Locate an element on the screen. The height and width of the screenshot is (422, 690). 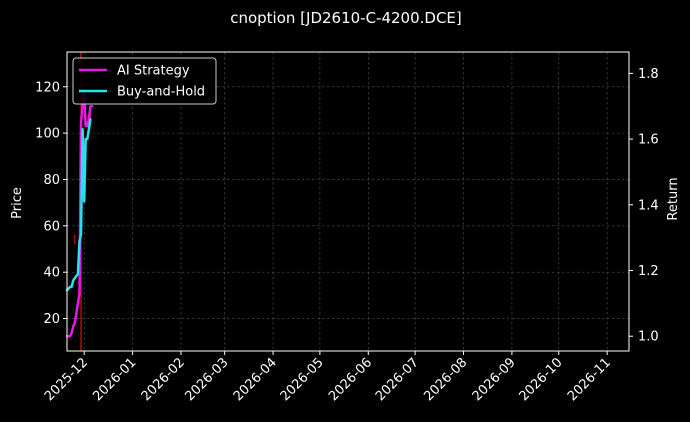
y2-tick-label: 1.4 is located at coordinates (648, 205).